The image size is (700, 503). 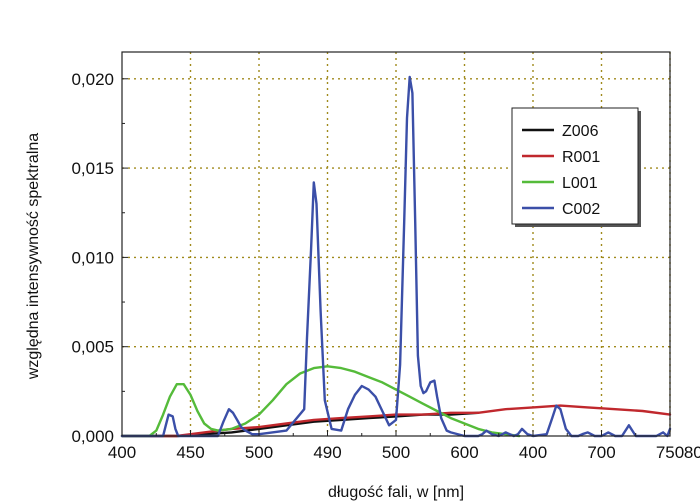 What do you see at coordinates (33, 256) in the screenshot?
I see `y-axis-title: względna intensywność spektralna` at bounding box center [33, 256].